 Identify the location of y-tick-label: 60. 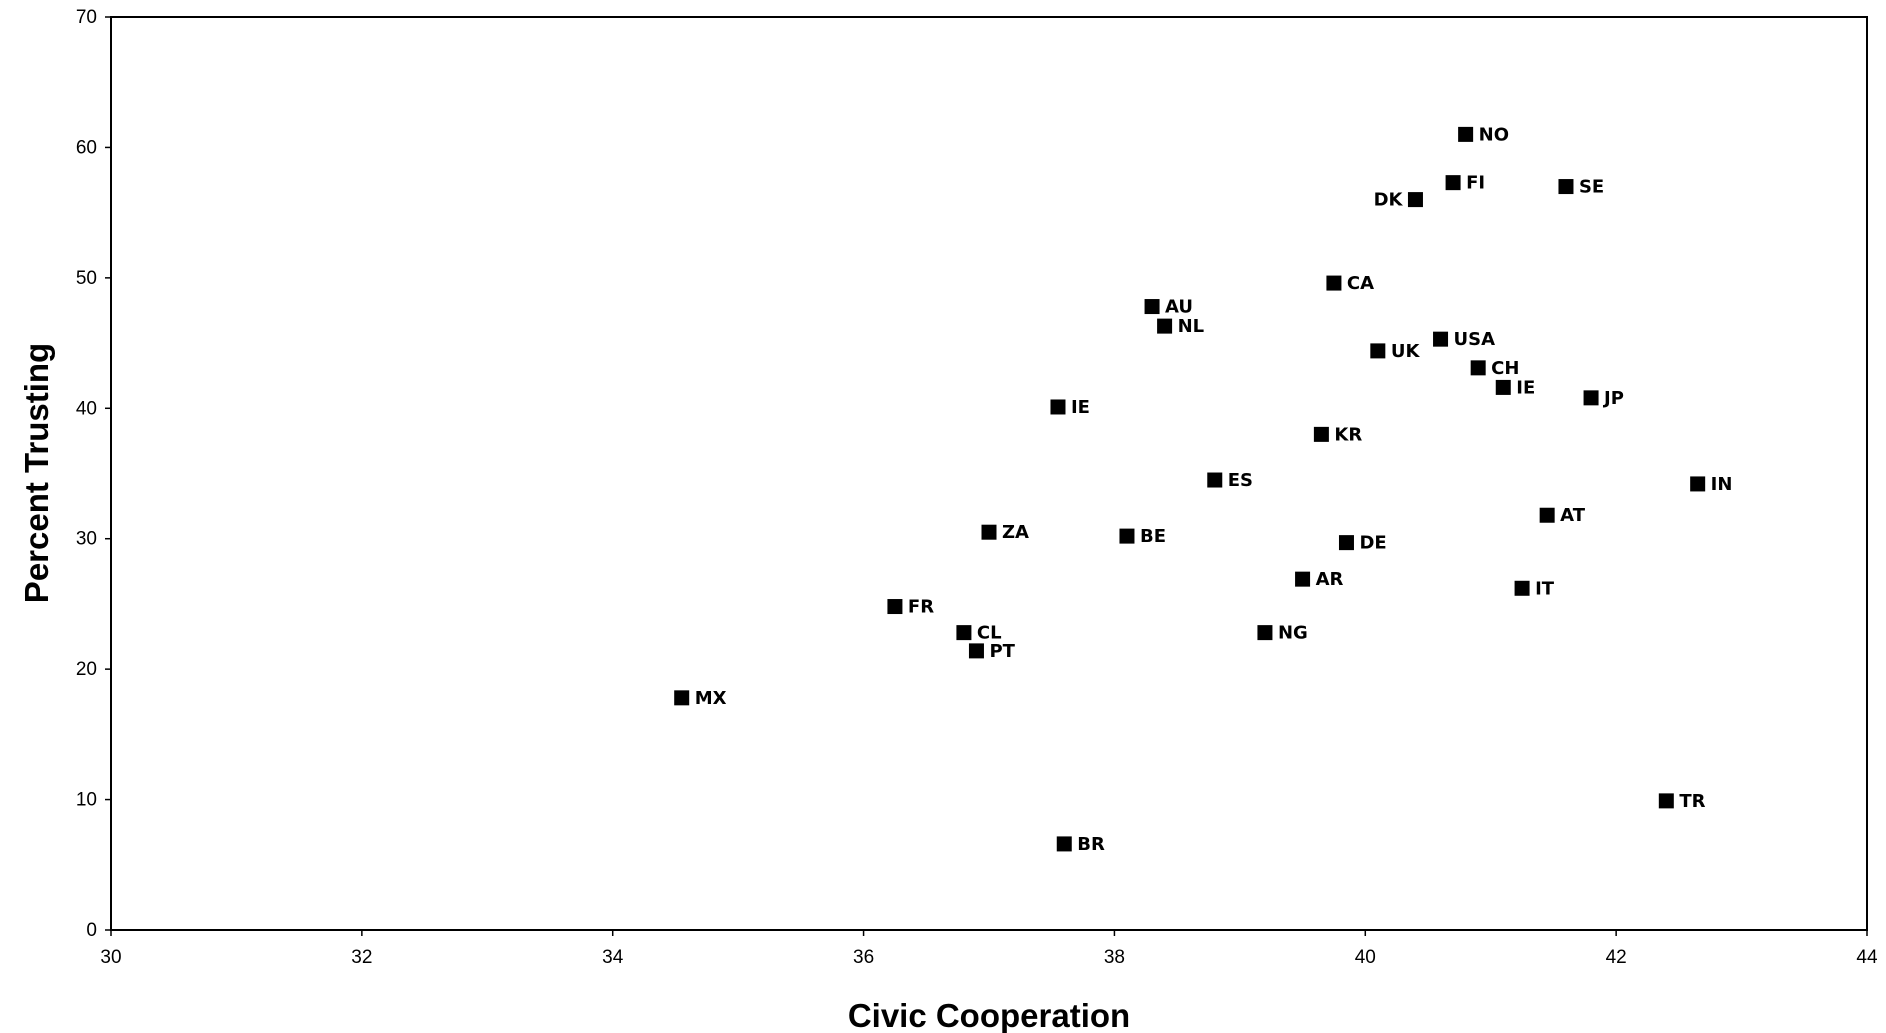
(86, 147).